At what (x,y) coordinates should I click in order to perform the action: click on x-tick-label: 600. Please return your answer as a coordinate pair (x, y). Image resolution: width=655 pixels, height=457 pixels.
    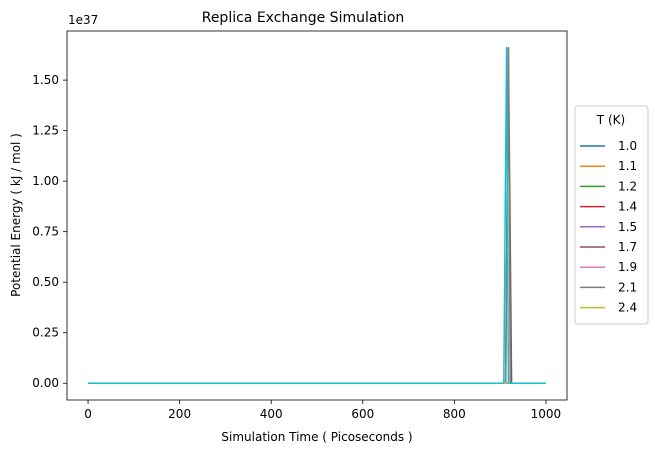
    Looking at the image, I should click on (362, 414).